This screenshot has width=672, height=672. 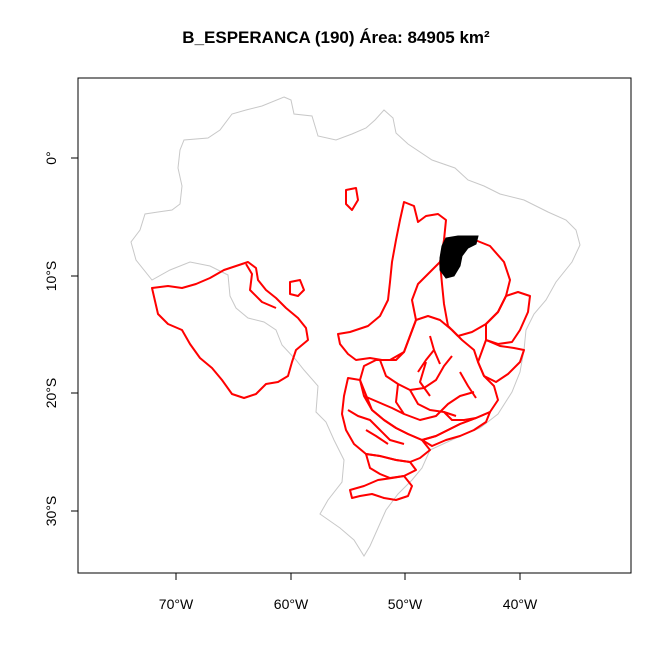 I want to click on x-tick-label: 50°W, so click(x=405, y=604).